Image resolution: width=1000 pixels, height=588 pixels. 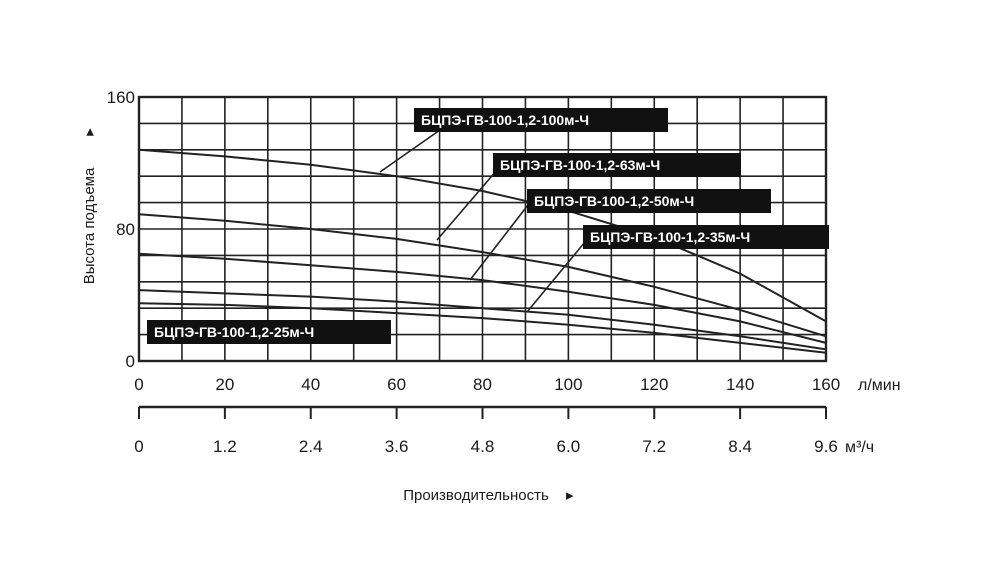 What do you see at coordinates (225, 446) in the screenshot?
I see `x2-tick-label: 1.2` at bounding box center [225, 446].